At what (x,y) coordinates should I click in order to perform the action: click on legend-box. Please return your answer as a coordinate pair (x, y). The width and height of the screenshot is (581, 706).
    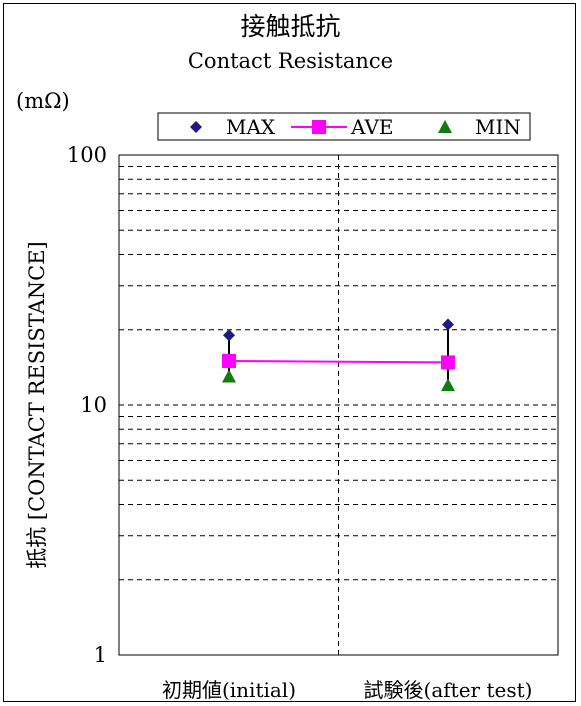
    Looking at the image, I should click on (344, 126).